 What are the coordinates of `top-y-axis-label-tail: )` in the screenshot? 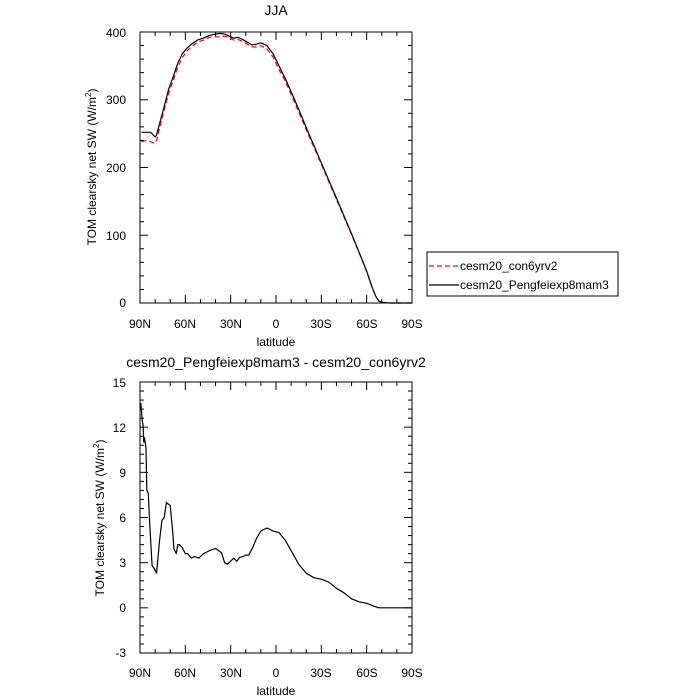 It's located at (92, 91).